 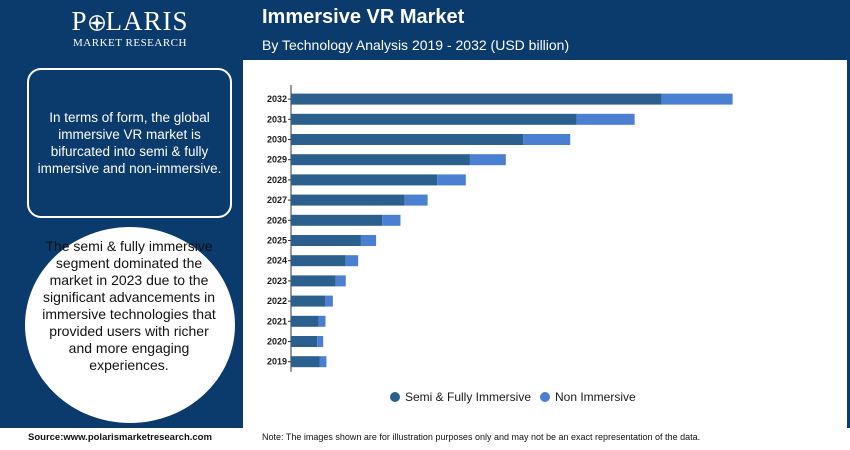 I want to click on y-tick-label: 2031, so click(x=277, y=119).